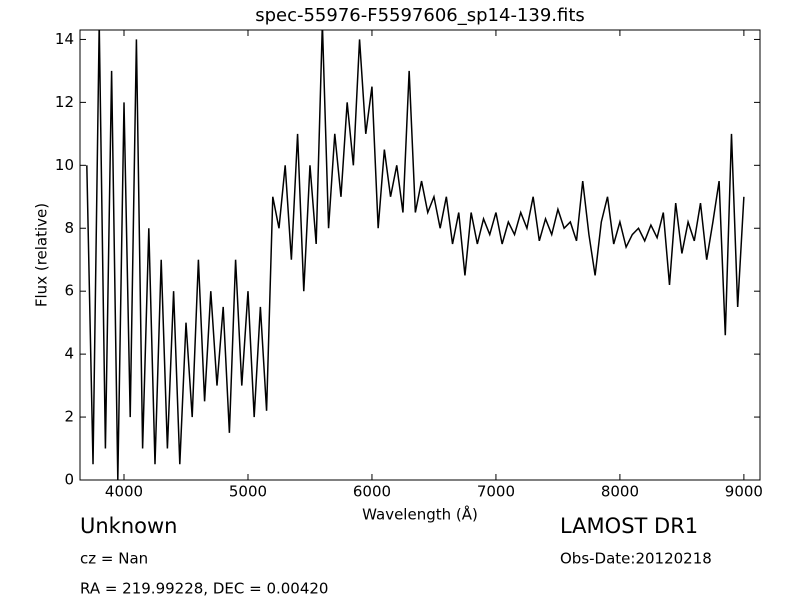 The width and height of the screenshot is (800, 600). Describe the element at coordinates (69, 354) in the screenshot. I see `y-tick-label: 4` at that location.